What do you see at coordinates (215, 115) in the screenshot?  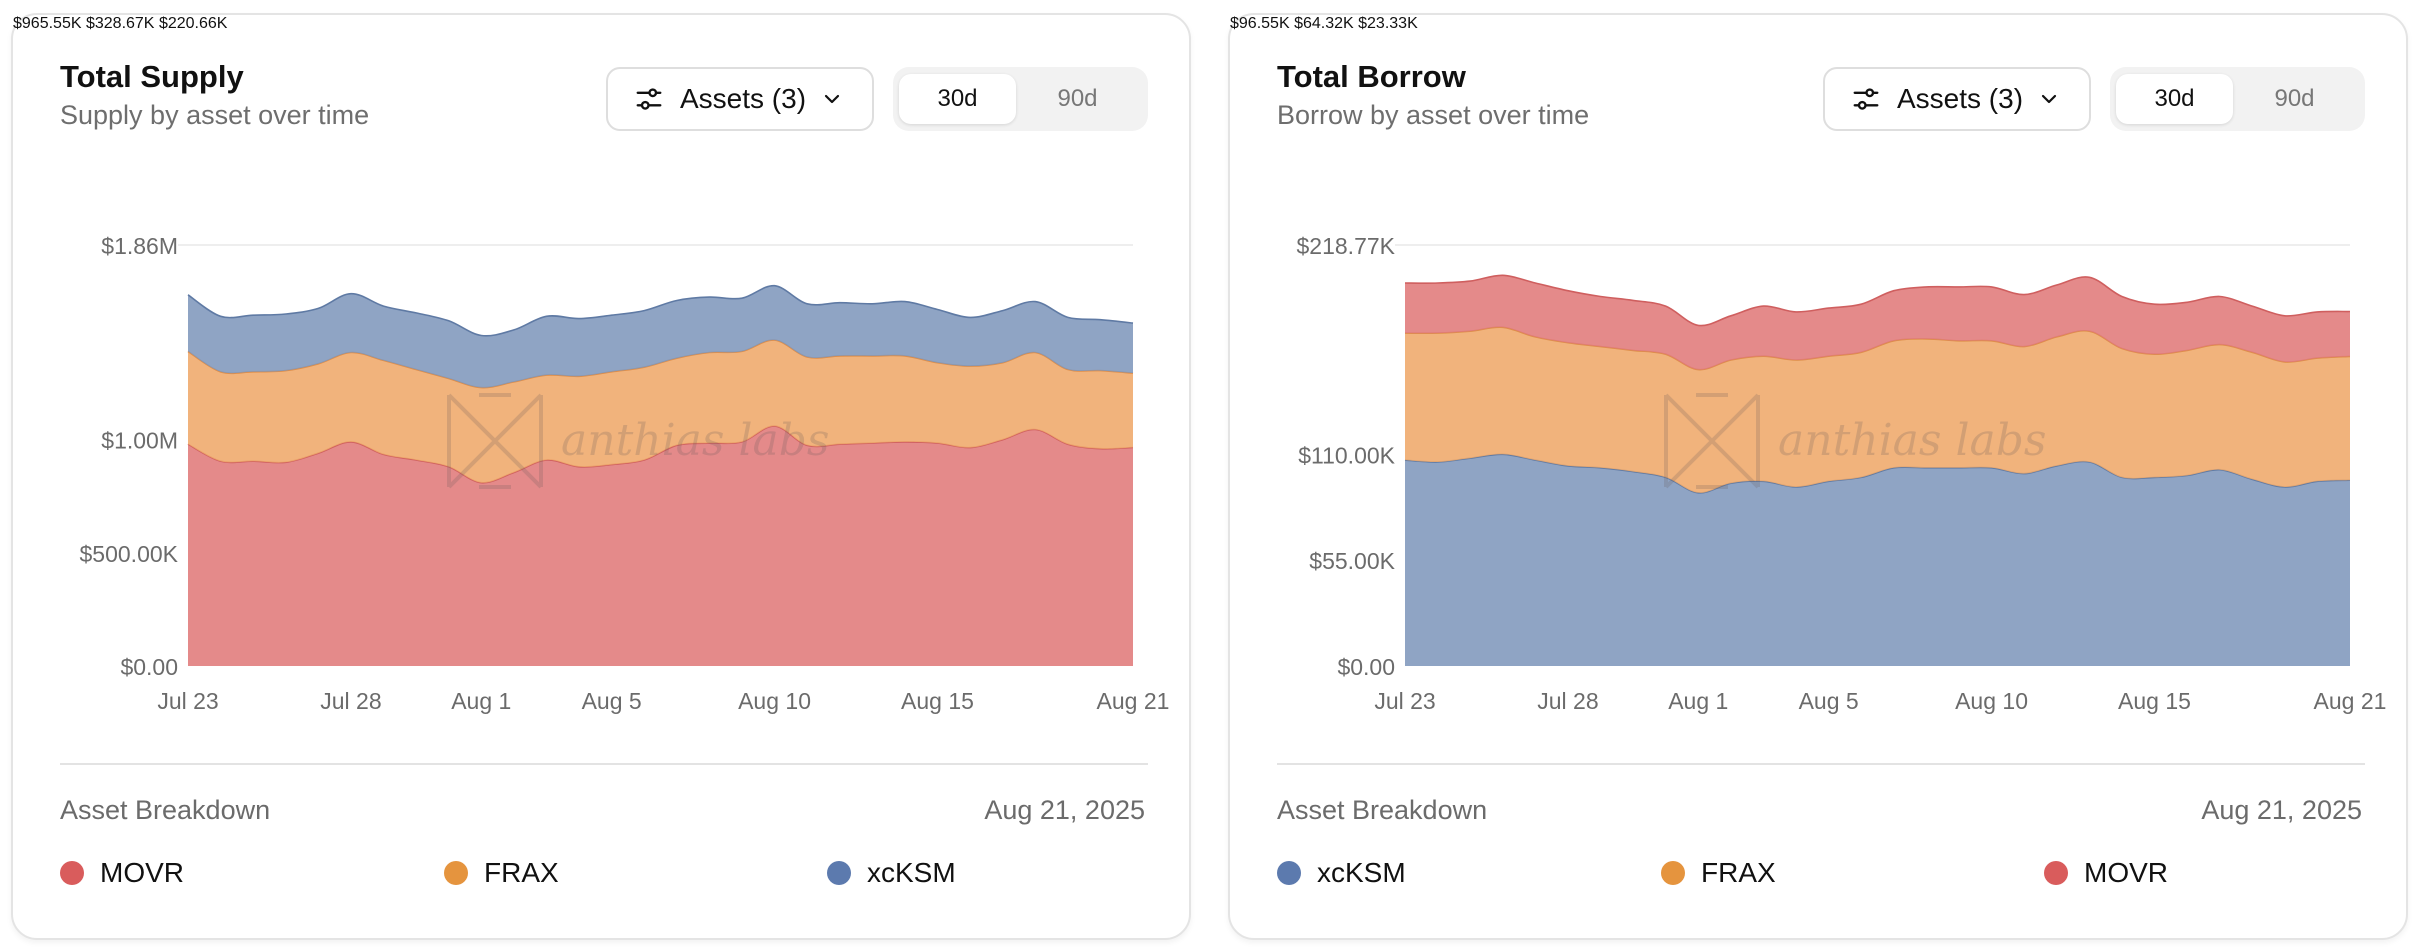 I see `card-subtitle: Supply by asset over time` at bounding box center [215, 115].